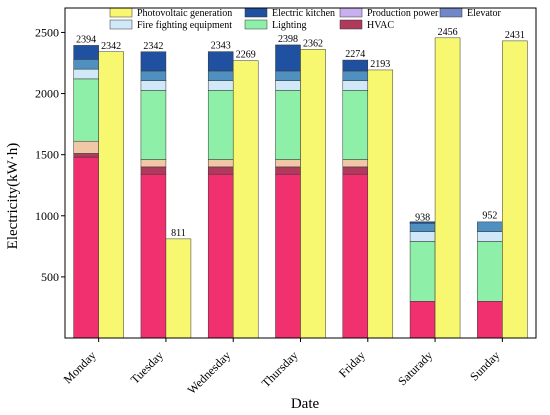 The image size is (550, 415). I want to click on stack-segment-2-monday, so click(86, 147).